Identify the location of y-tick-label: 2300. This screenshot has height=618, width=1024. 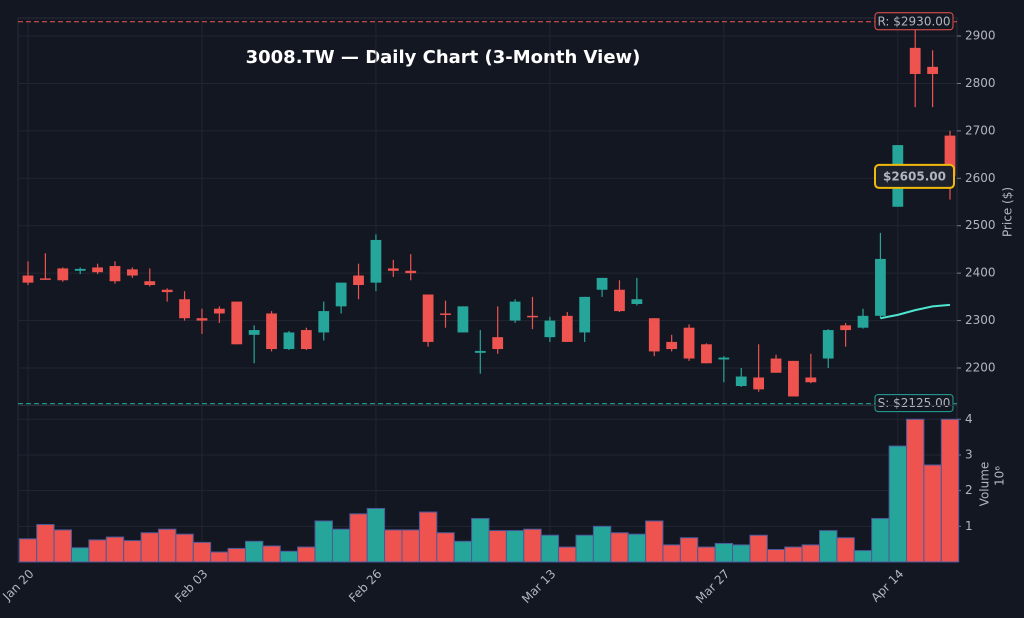
(980, 320).